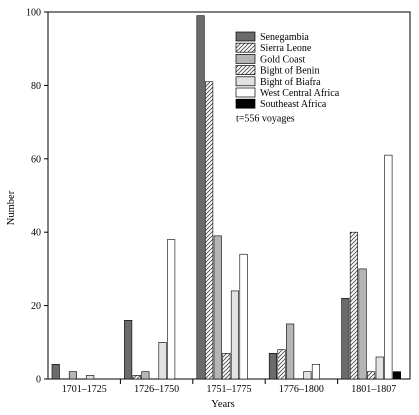  I want to click on y-tick-label: 60, so click(36, 159).